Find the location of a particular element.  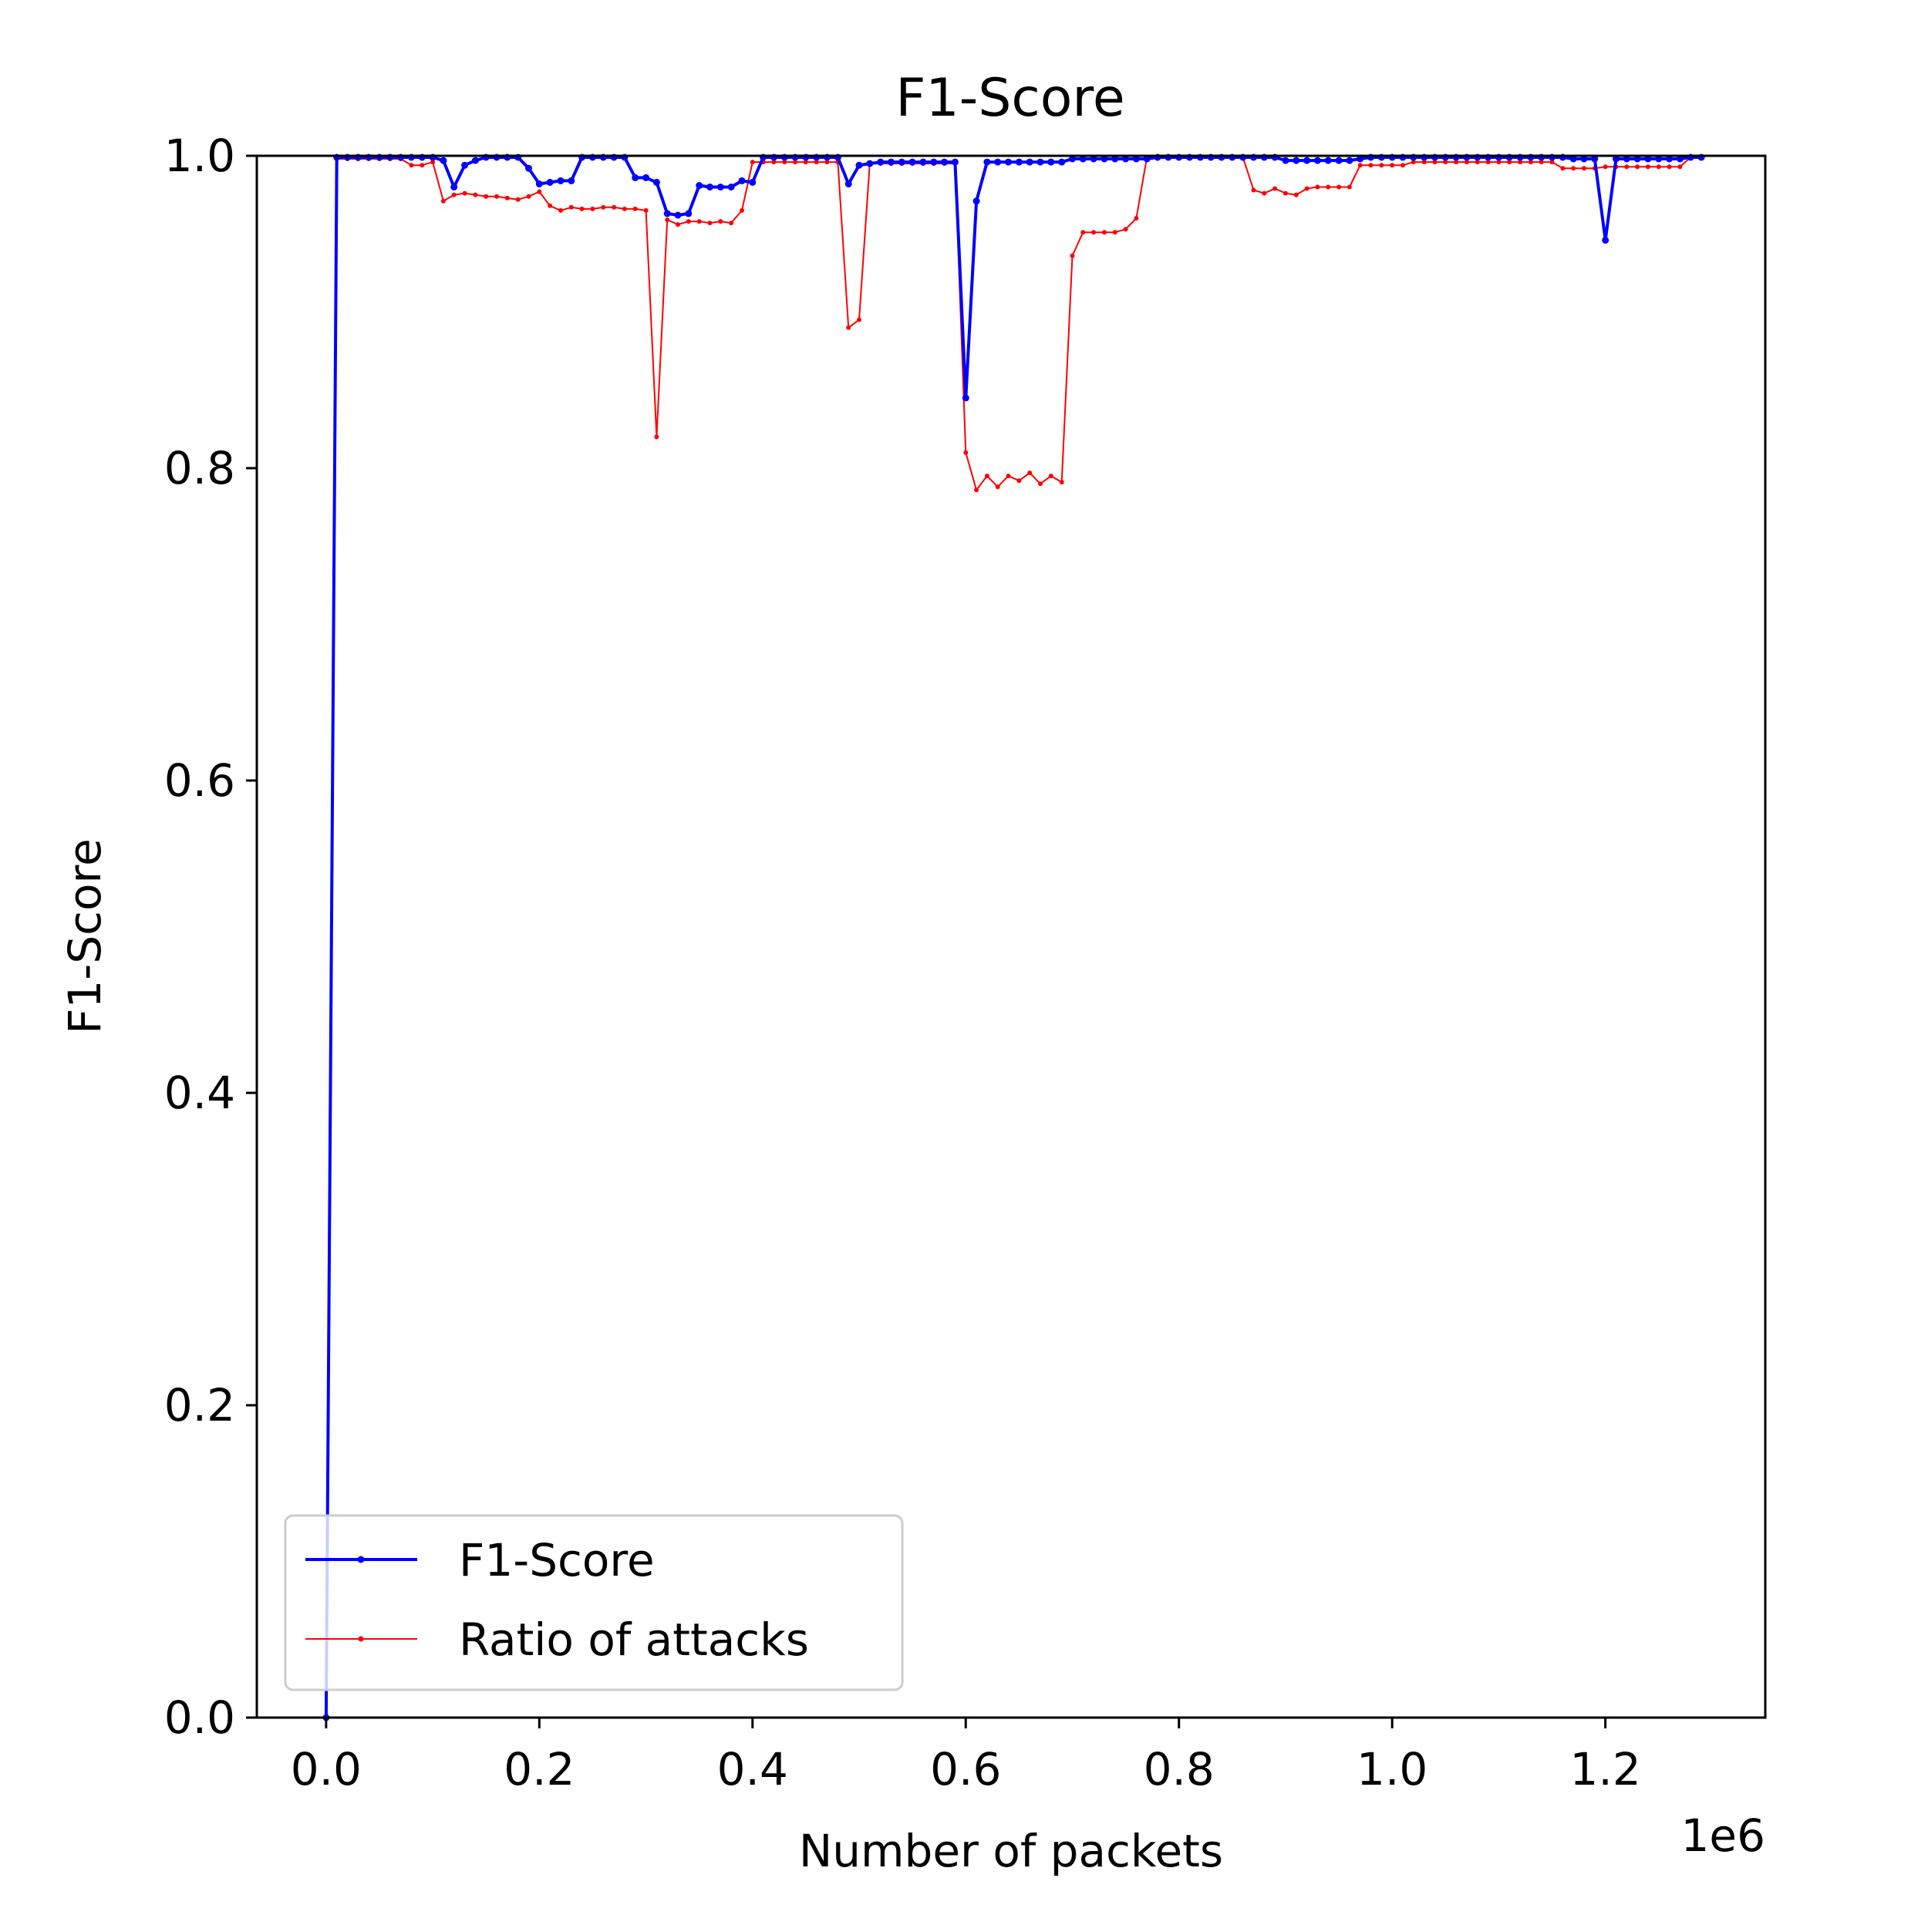

y-tick-label: 0.0 is located at coordinates (199, 1717).